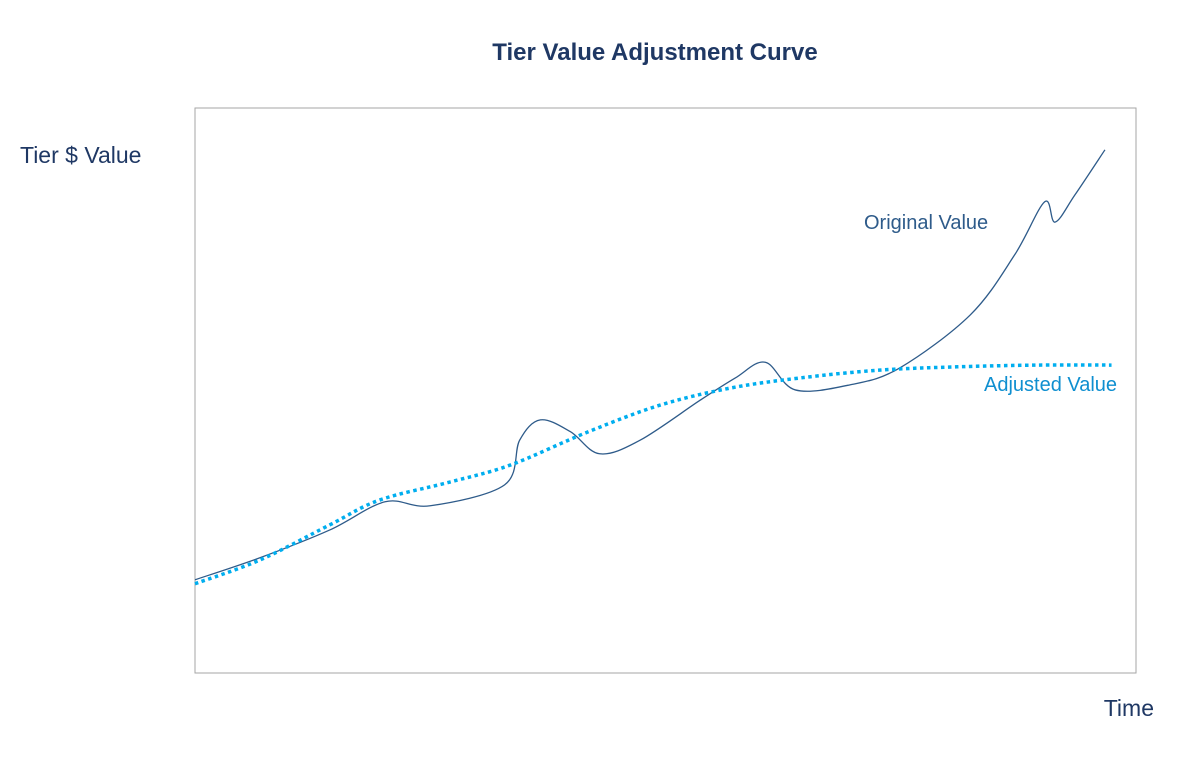  I want to click on chart-title: Tier Value Adjustment Curve, so click(654, 52).